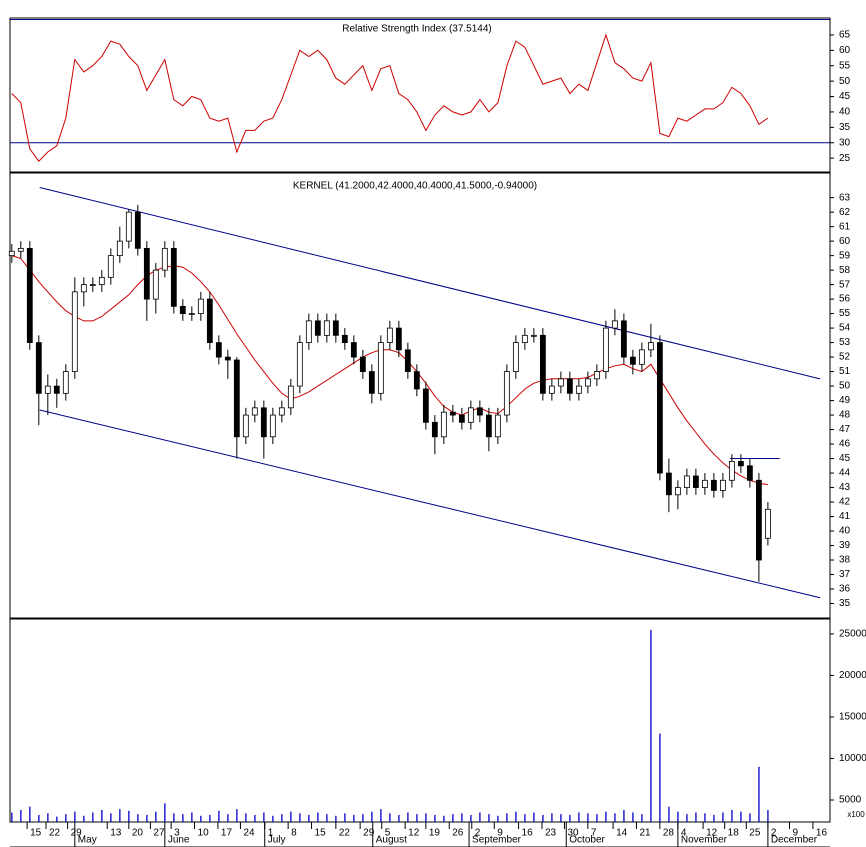  What do you see at coordinates (249, 833) in the screenshot?
I see `x-tick-label: 24` at bounding box center [249, 833].